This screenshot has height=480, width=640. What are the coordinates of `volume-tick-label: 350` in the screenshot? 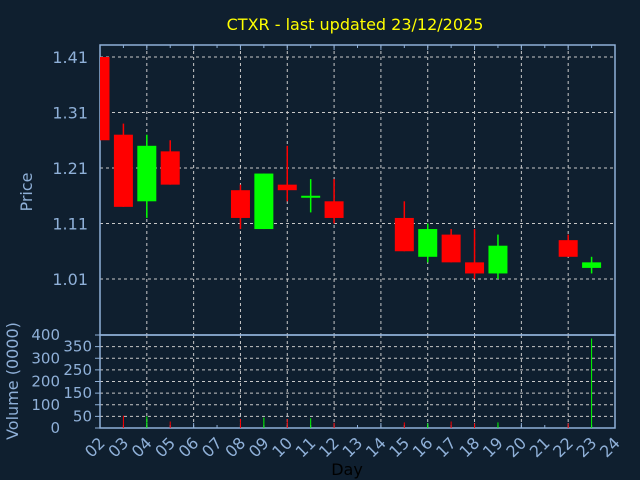 It's located at (77, 347).